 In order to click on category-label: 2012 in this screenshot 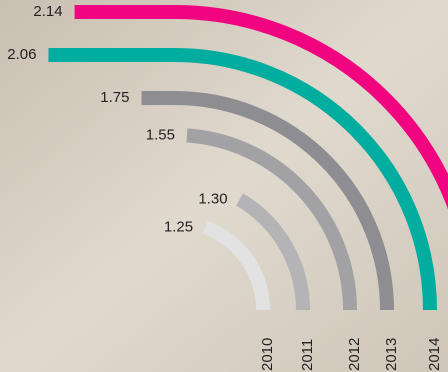, I will do `click(354, 354)`.